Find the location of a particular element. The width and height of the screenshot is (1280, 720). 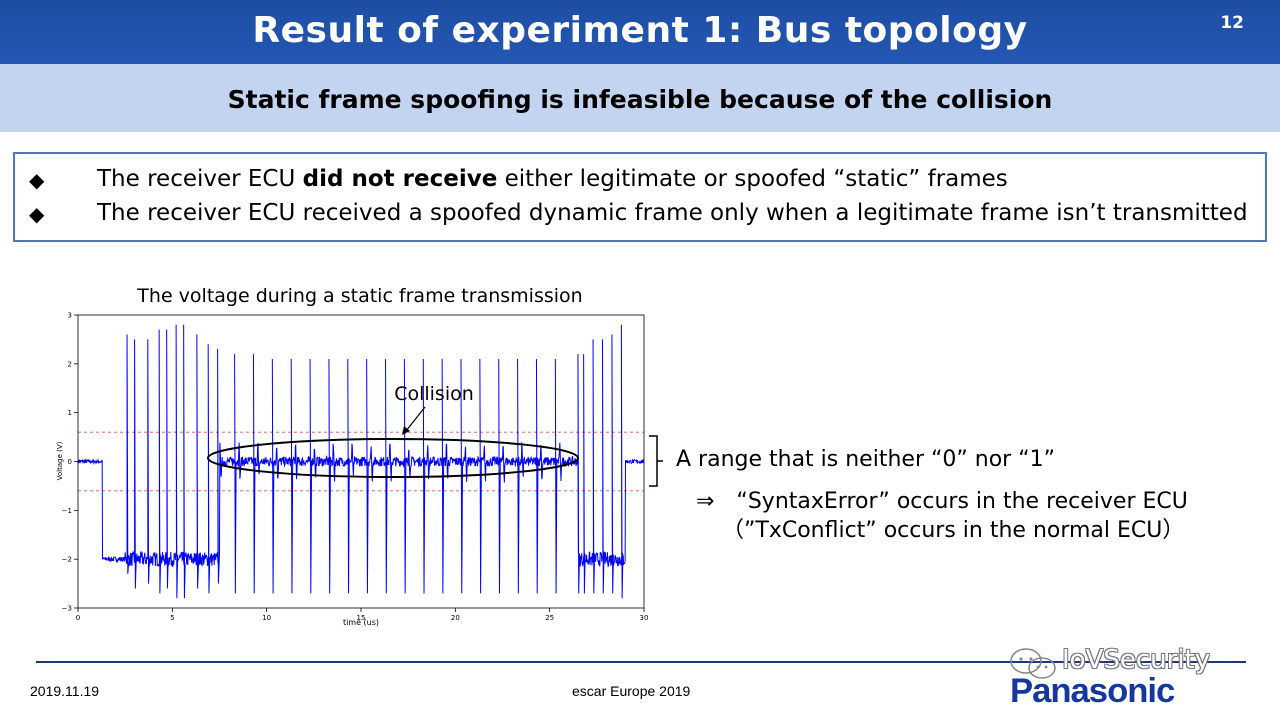

title-bar is located at coordinates (640, 32).